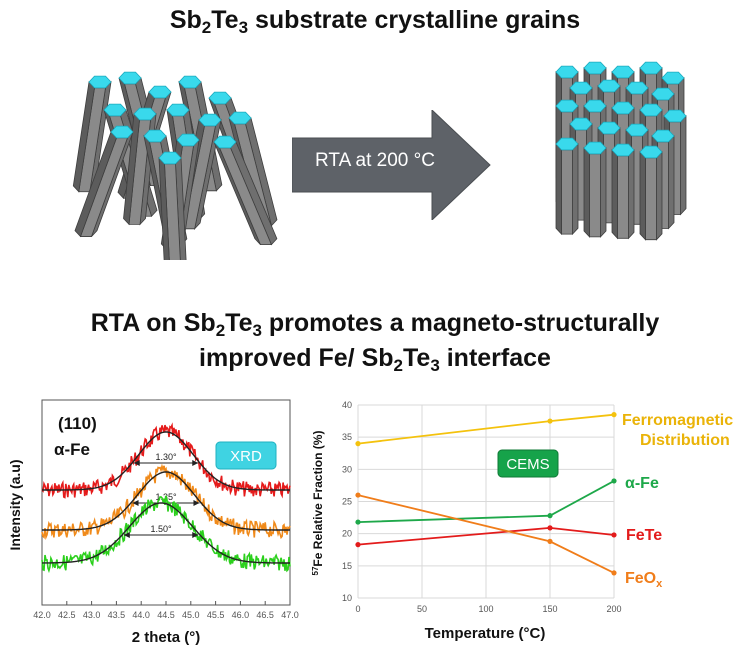 This screenshot has width=750, height=653. What do you see at coordinates (347, 502) in the screenshot?
I see `cems-y-tick-label: 25` at bounding box center [347, 502].